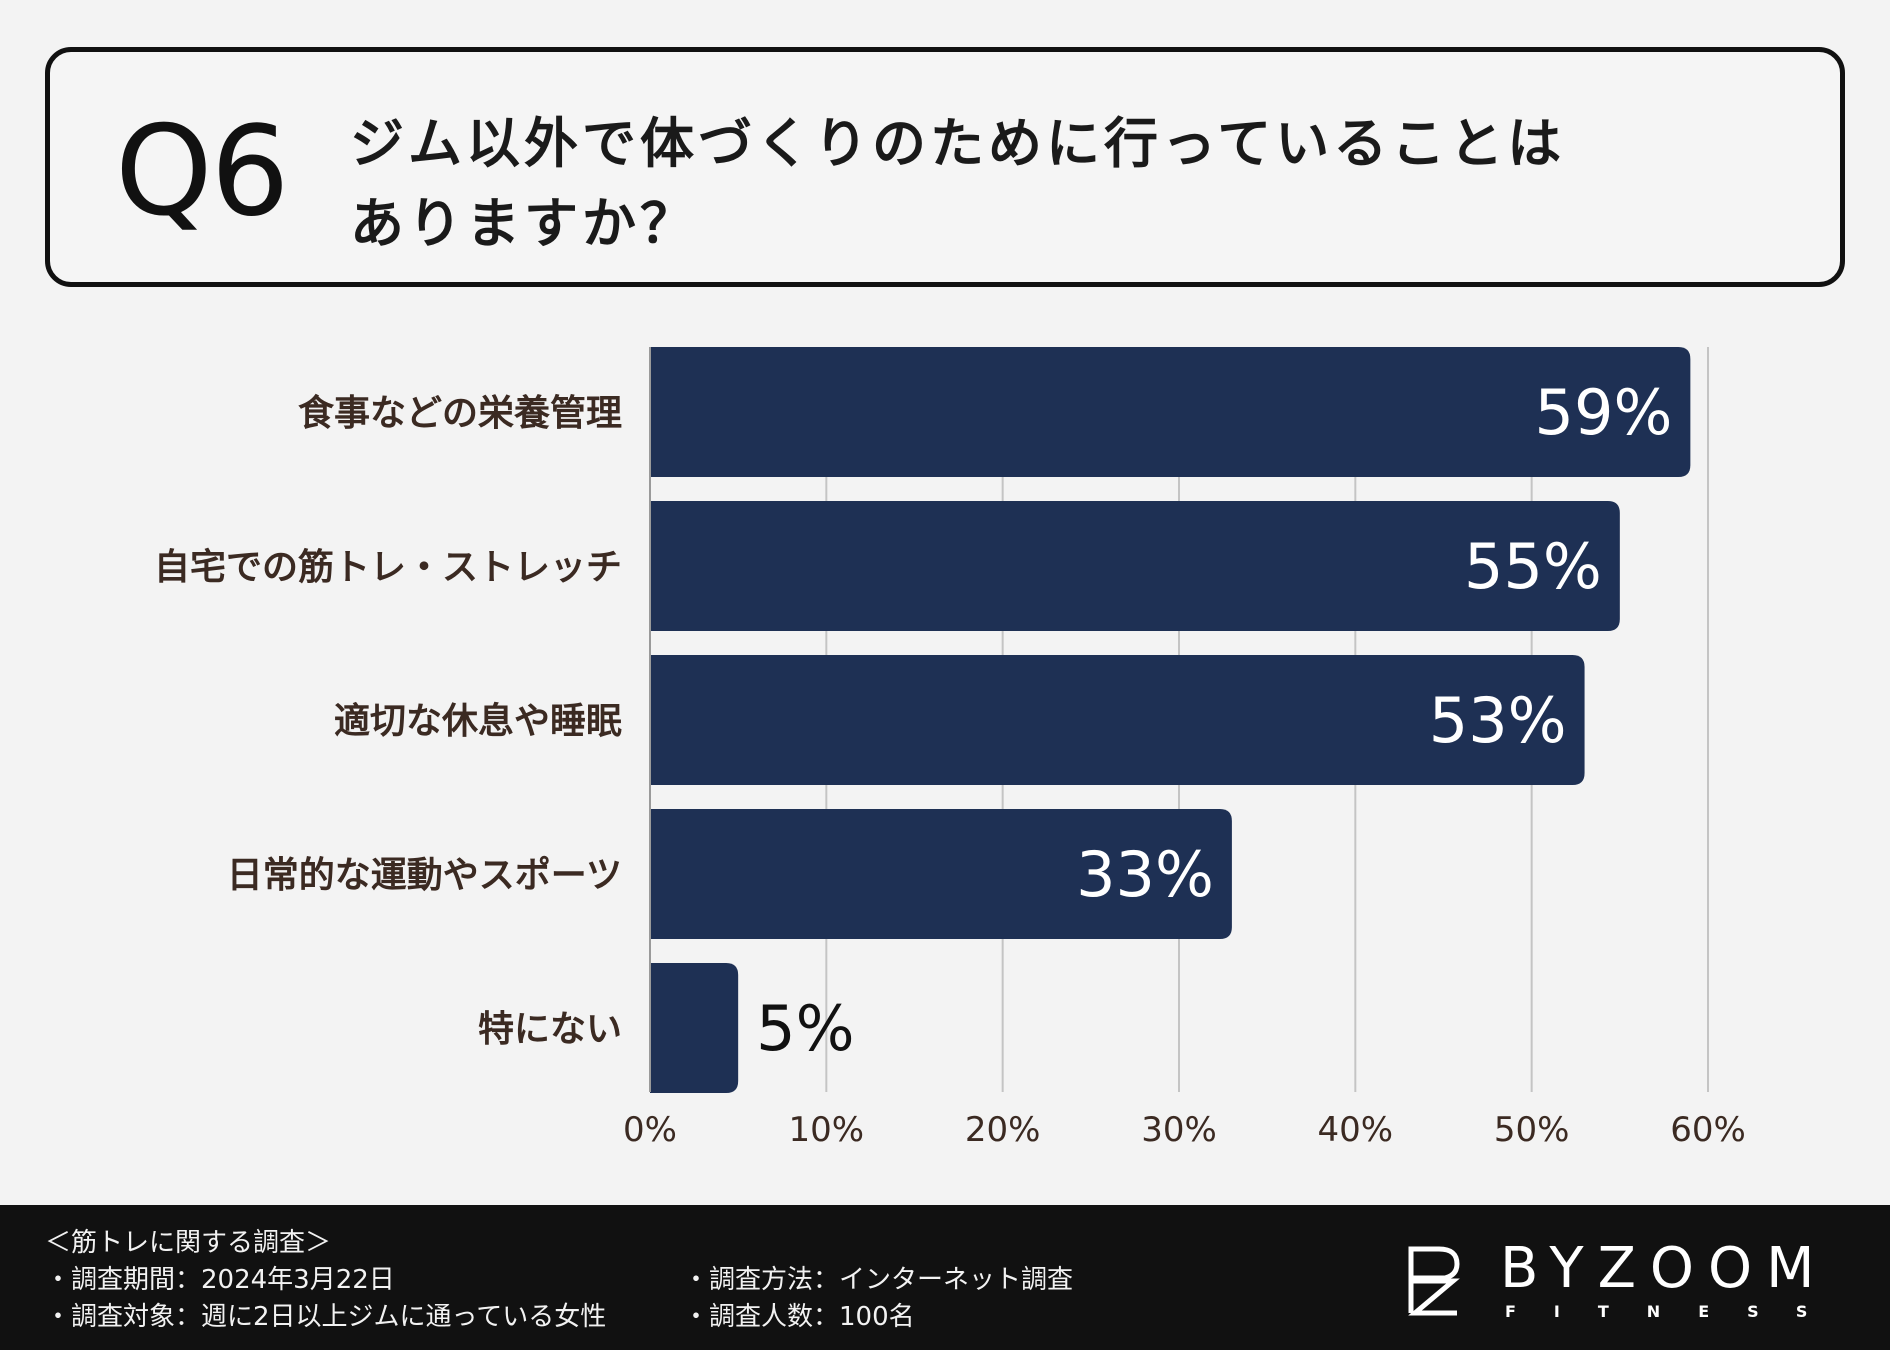 Image resolution: width=1890 pixels, height=1350 pixels. Describe the element at coordinates (1533, 566) in the screenshot. I see `data-label-1: 55%` at that location.